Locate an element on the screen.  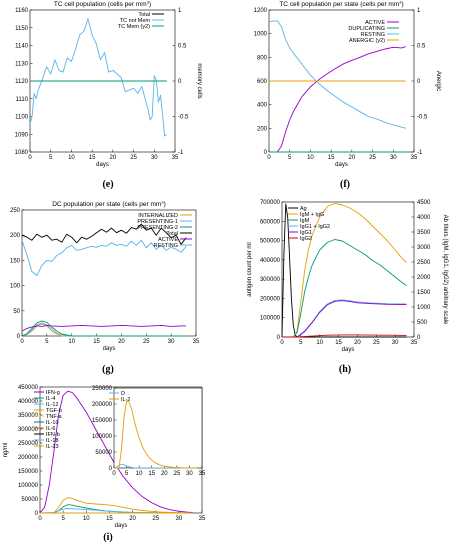
y-tick-label: 600 is located at coordinates (262, 82).